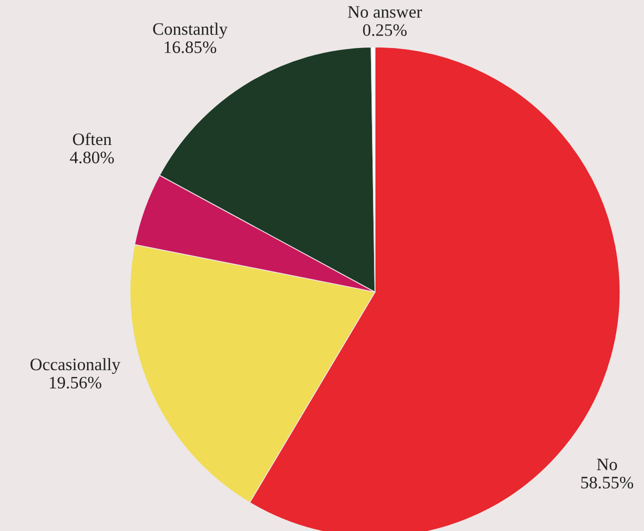  I want to click on data-label: 58.55%, so click(607, 482).